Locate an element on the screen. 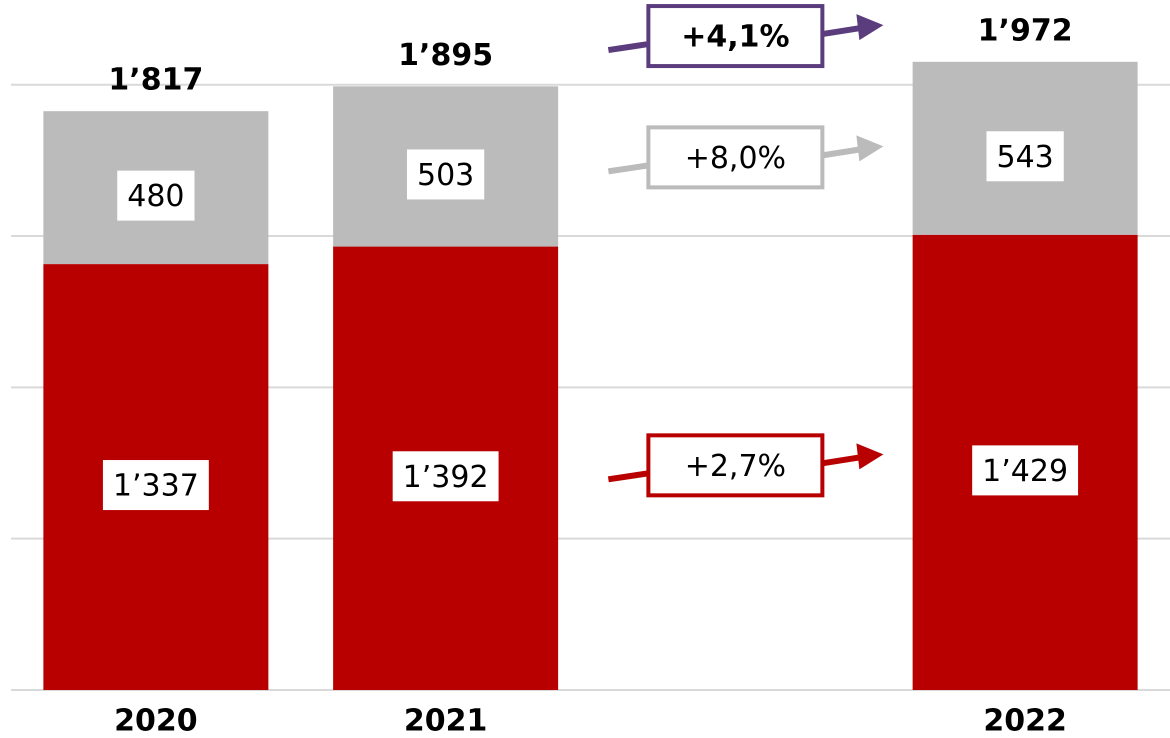 The width and height of the screenshot is (1170, 738). value-label: 1’392 is located at coordinates (445, 476).